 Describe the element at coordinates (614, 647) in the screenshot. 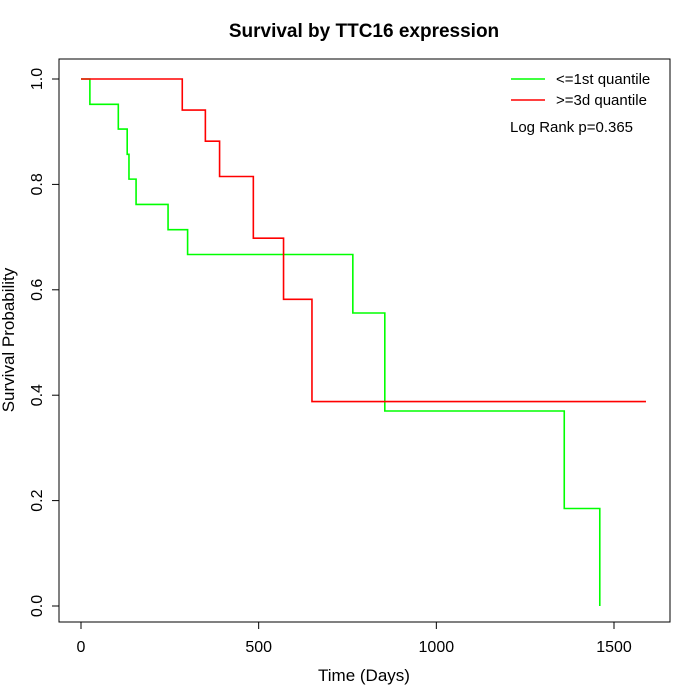

I see `x-tick-label: 1500` at that location.